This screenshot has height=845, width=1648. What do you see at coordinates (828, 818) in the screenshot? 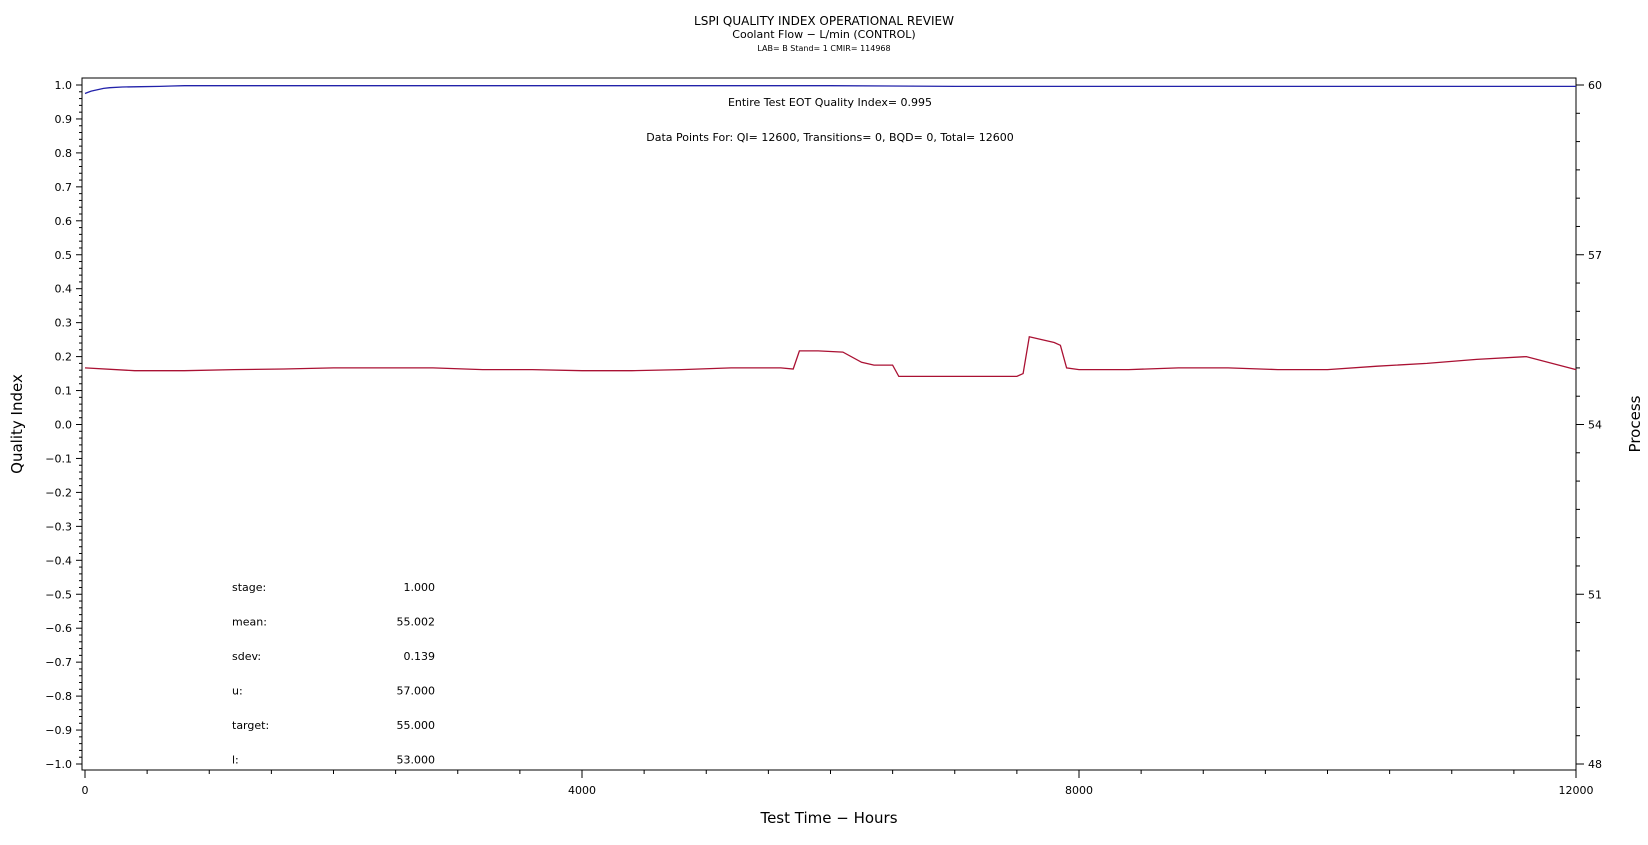
I see `x-axis-label: Test Time − Hours` at bounding box center [828, 818].